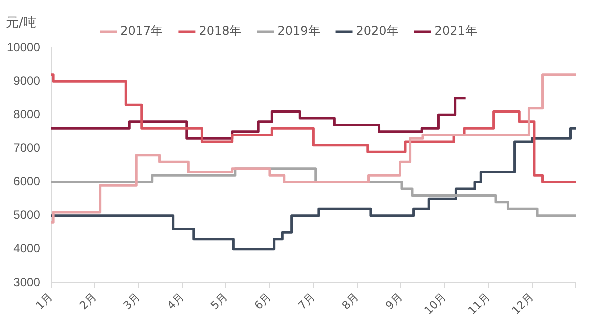  What do you see at coordinates (219, 301) in the screenshot?
I see `x-tick-label: 5月` at bounding box center [219, 301].